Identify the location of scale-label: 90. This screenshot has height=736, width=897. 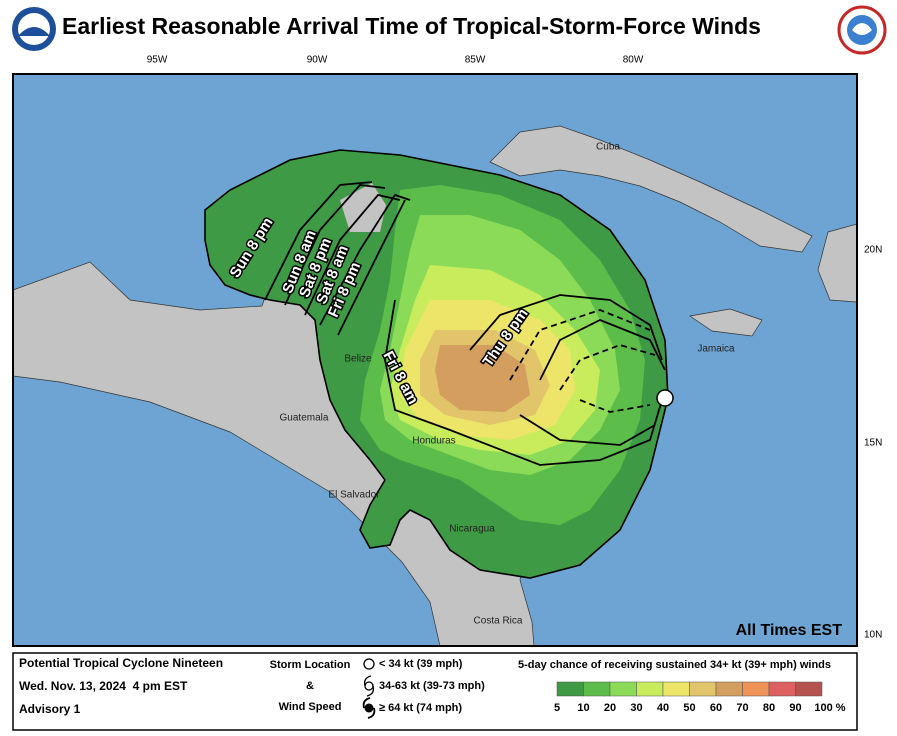
(795, 708).